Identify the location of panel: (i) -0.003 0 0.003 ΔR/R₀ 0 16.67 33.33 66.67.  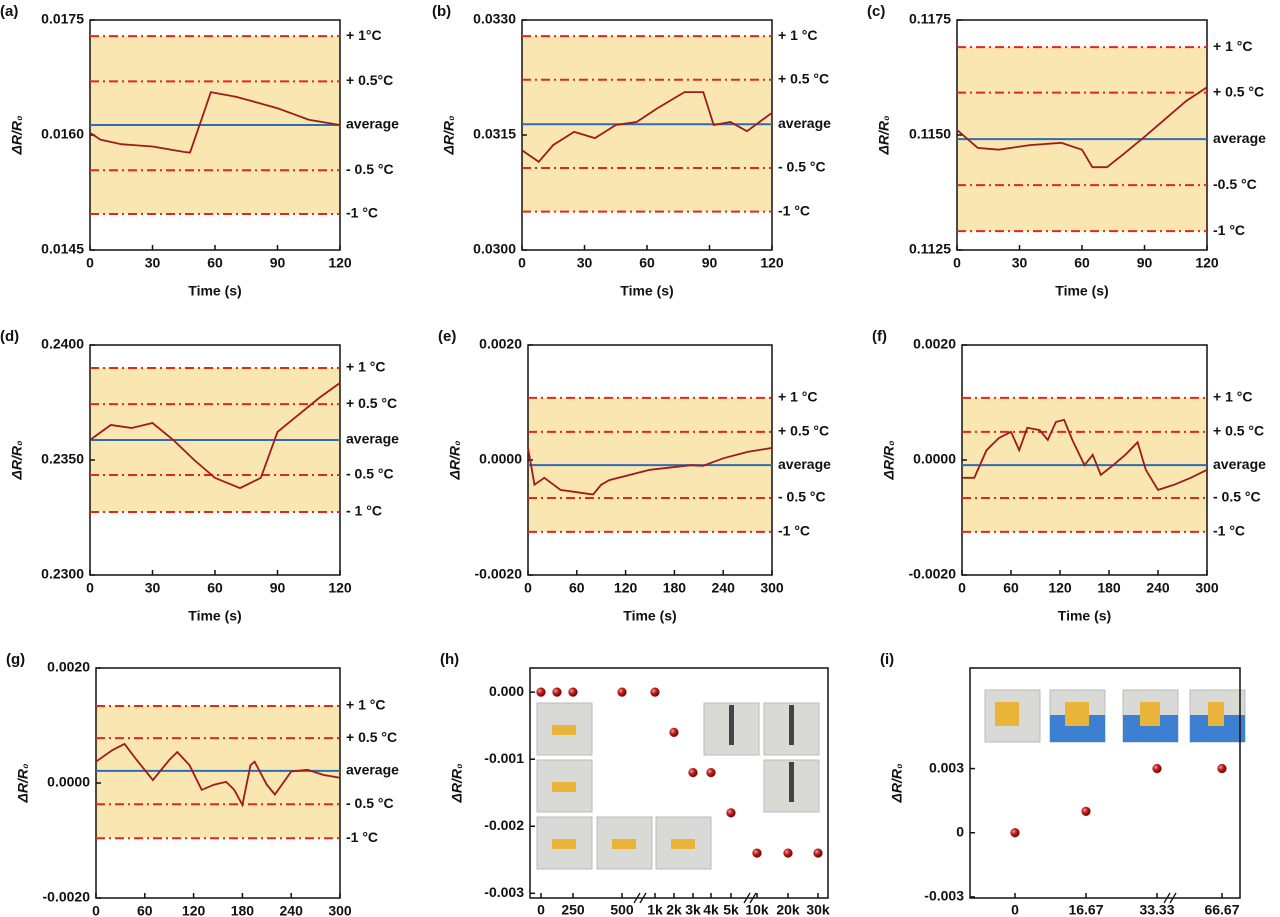
(1060, 784).